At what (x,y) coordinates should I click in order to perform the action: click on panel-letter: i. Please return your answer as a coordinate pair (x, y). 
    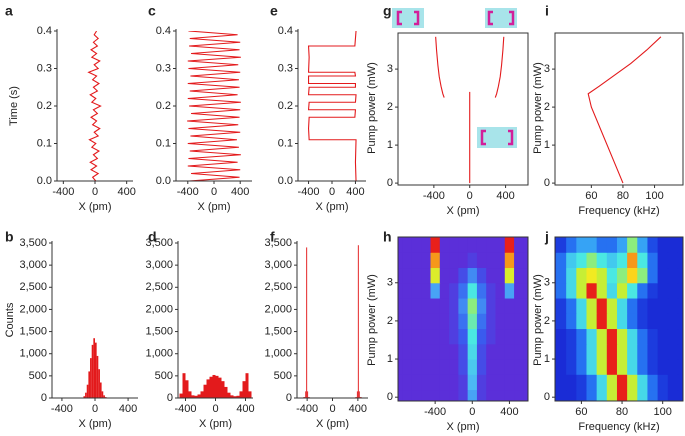
    Looking at the image, I should click on (547, 11).